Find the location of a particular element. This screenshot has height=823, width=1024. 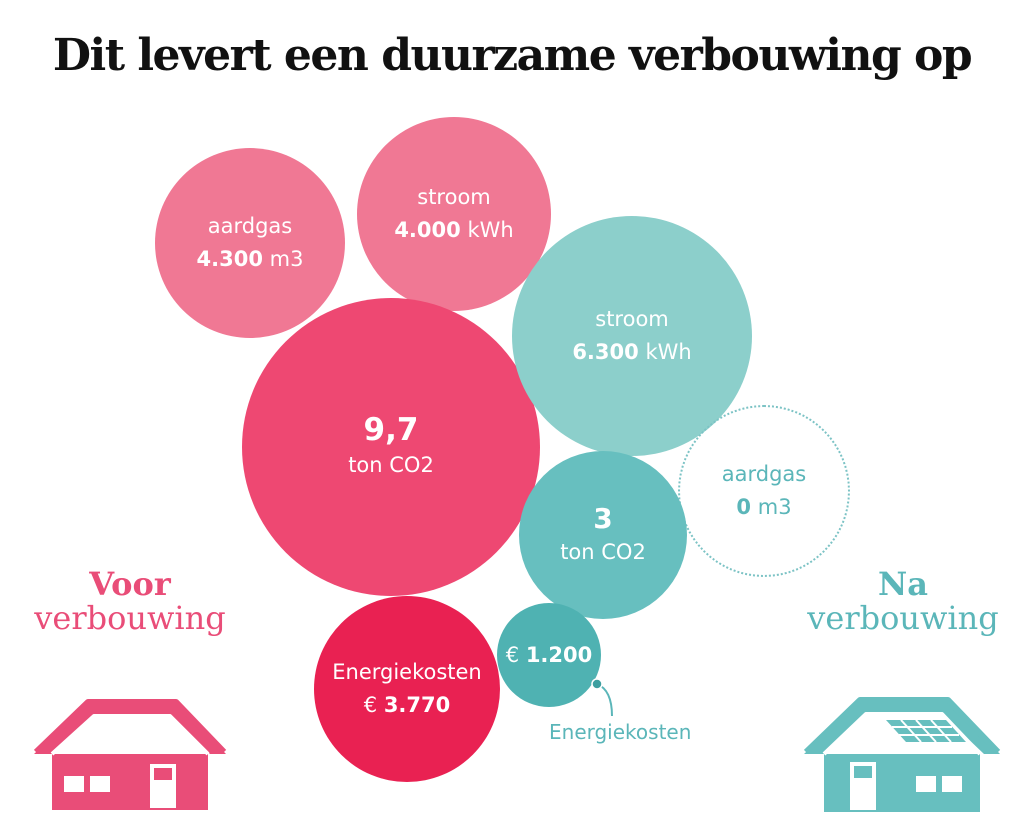

bubble-na-stroom-value: 6.300 is located at coordinates (605, 352).